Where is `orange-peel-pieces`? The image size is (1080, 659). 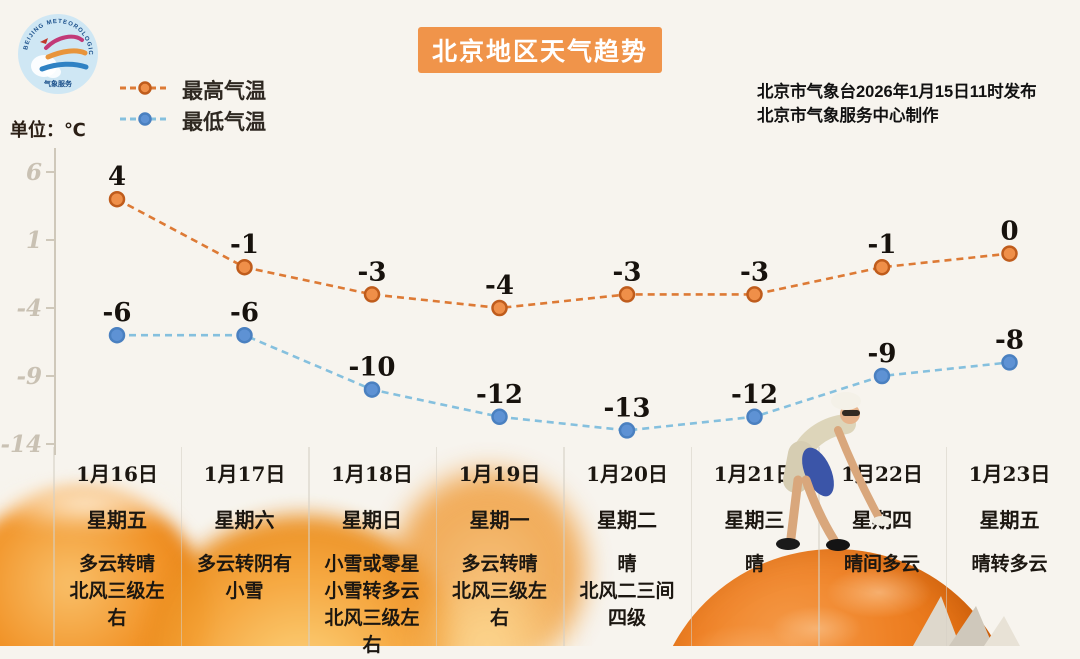
orange-peel-pieces is located at coordinates (966, 621).